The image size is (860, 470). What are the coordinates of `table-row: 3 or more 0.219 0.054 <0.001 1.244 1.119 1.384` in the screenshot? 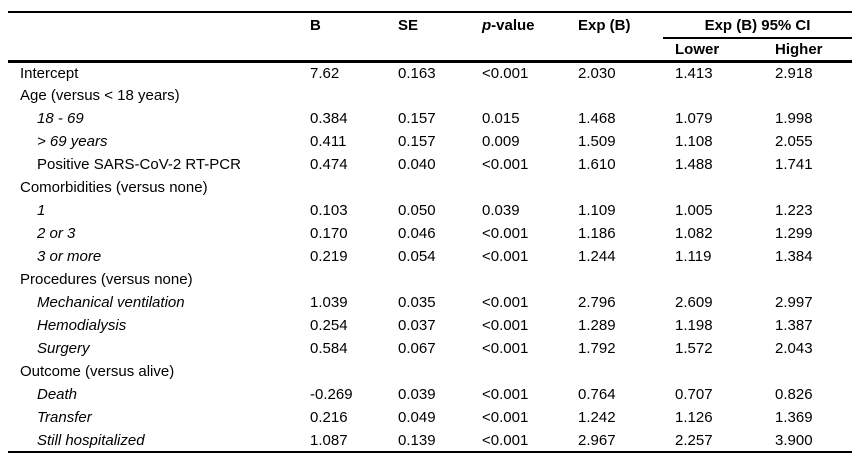 It's located at (430, 256).